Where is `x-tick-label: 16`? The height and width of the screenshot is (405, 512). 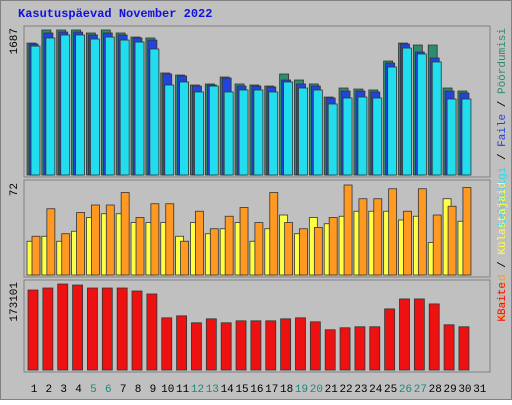 x-tick-label: 16 is located at coordinates (256, 390).